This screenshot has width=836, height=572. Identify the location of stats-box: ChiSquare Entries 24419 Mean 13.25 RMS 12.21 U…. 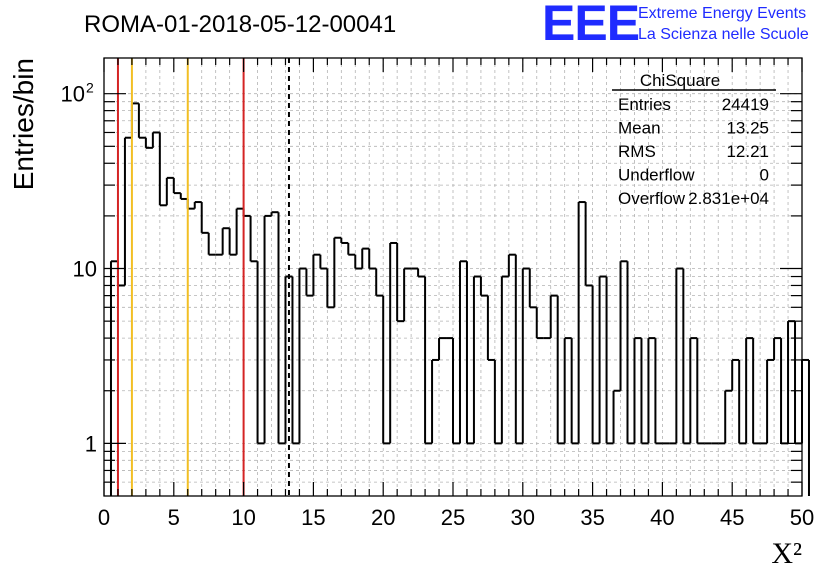
(694, 139).